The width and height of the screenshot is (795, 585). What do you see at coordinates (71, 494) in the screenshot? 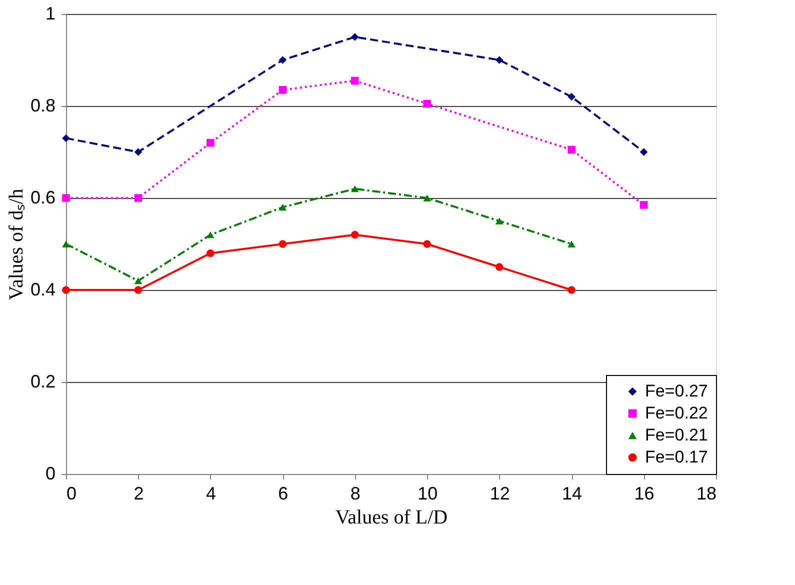
I see `x-tick-label: 0` at bounding box center [71, 494].